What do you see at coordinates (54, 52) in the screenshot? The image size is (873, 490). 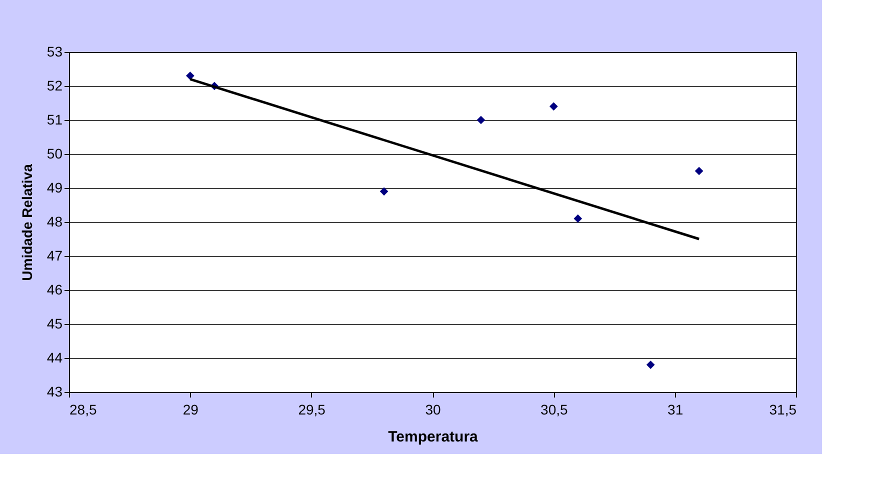 I see `y-tick-label: 53` at bounding box center [54, 52].